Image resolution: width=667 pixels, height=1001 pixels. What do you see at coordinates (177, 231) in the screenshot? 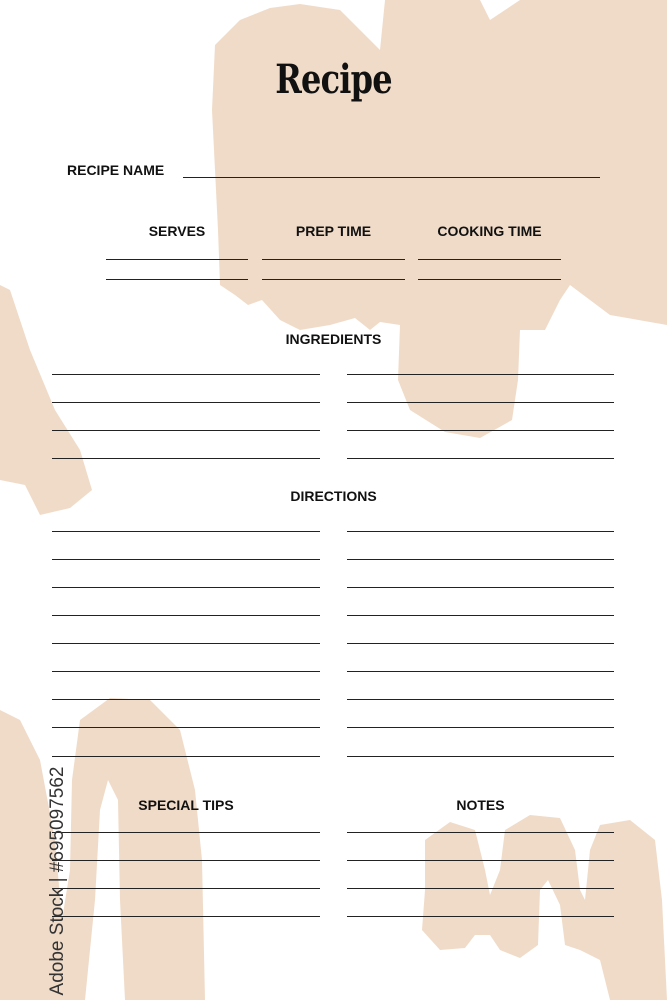
I see `serves-label: SERVES` at bounding box center [177, 231].